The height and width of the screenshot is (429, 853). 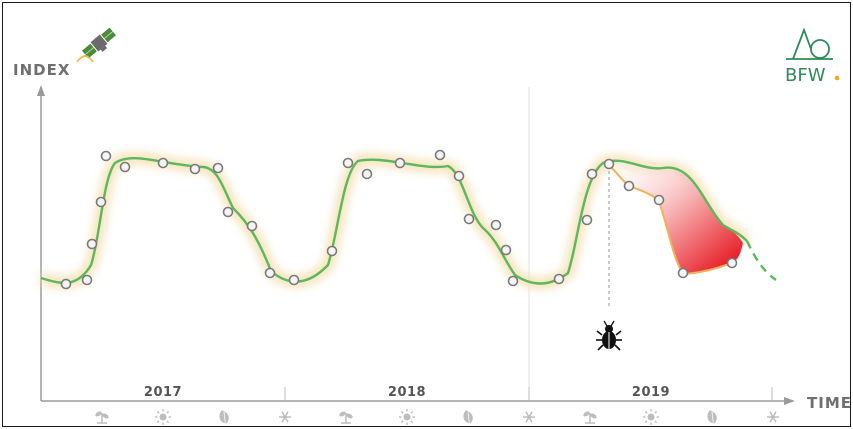 What do you see at coordinates (820, 49) in the screenshot?
I see `bfw-logo-circle` at bounding box center [820, 49].